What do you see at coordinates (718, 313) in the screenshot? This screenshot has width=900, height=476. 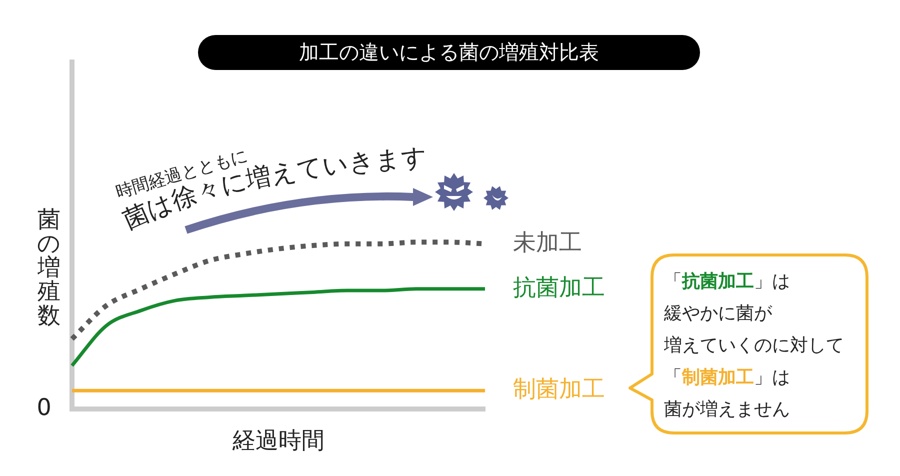 I see `text: 緩やかに菌が` at bounding box center [718, 313].